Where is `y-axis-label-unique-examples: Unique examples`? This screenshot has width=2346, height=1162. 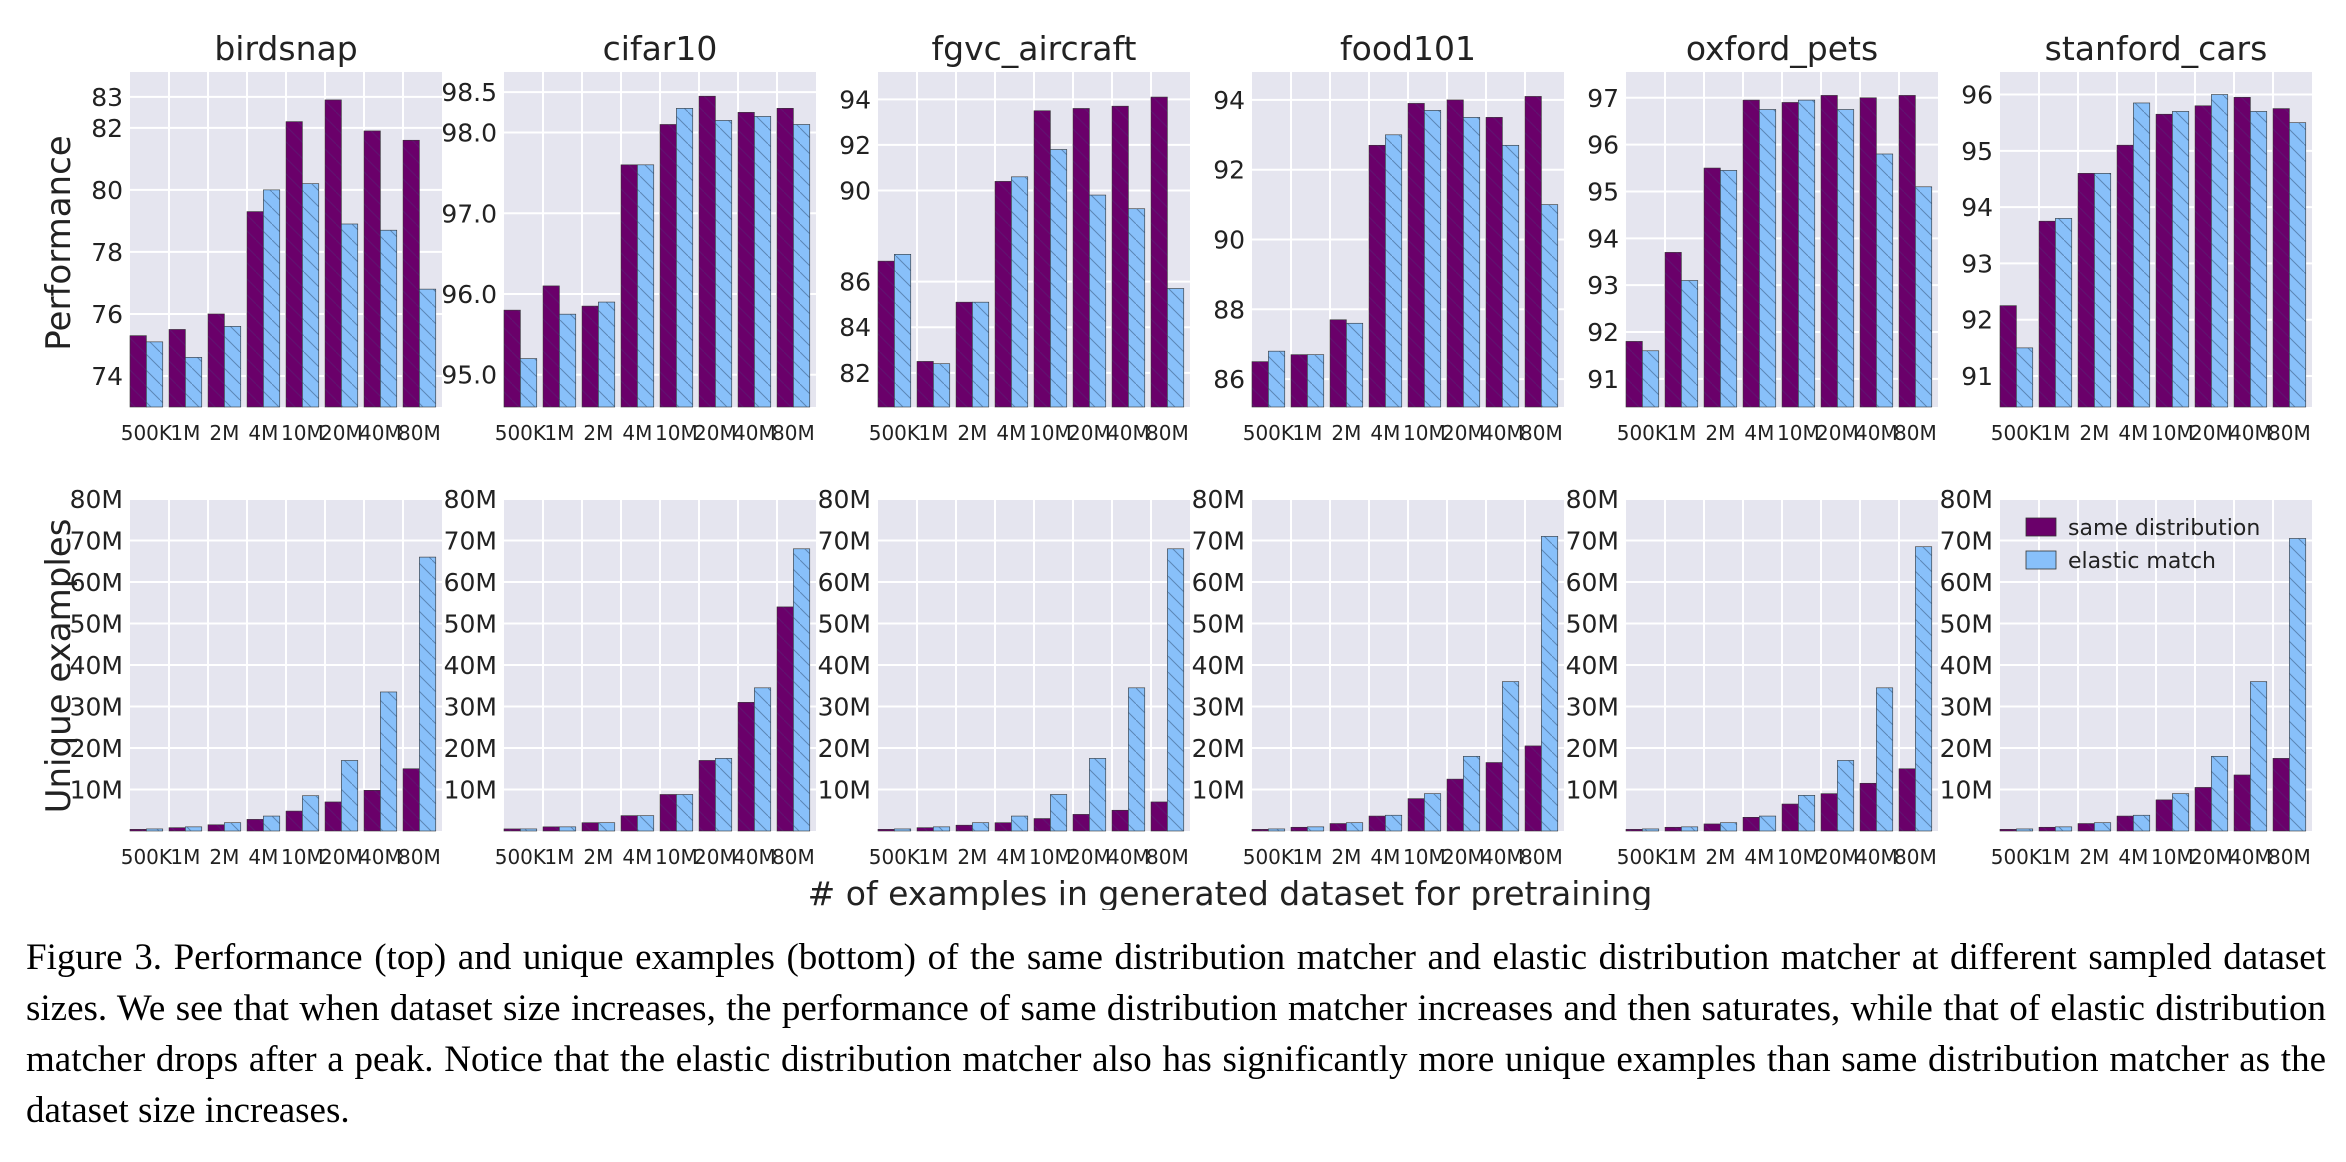
y-axis-label-unique-examples: Unique examples is located at coordinates (59, 666).